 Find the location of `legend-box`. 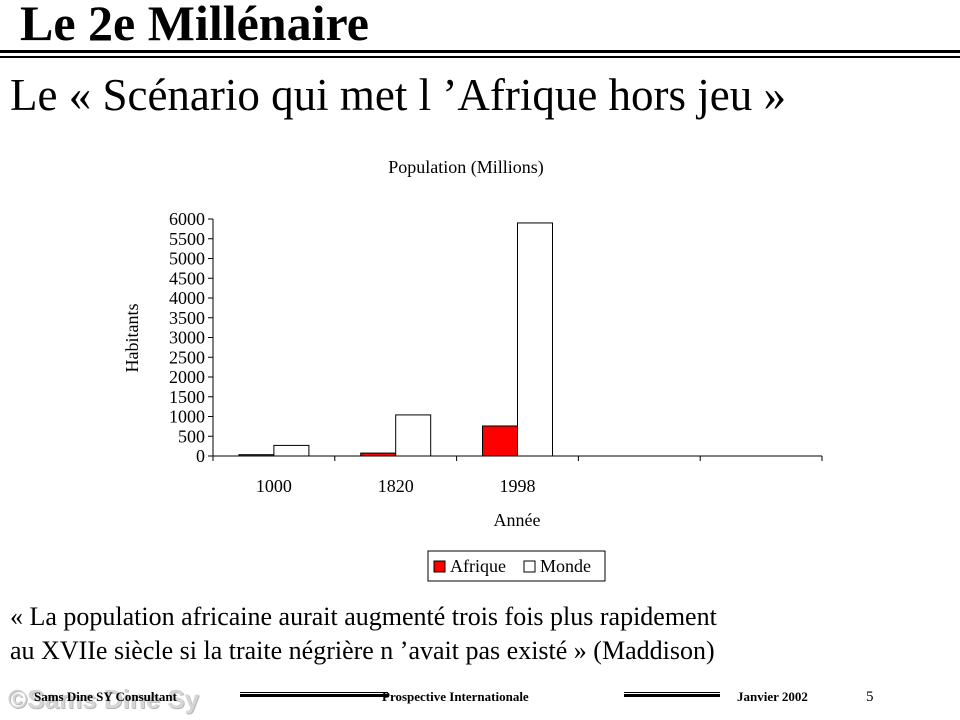

legend-box is located at coordinates (516, 566).